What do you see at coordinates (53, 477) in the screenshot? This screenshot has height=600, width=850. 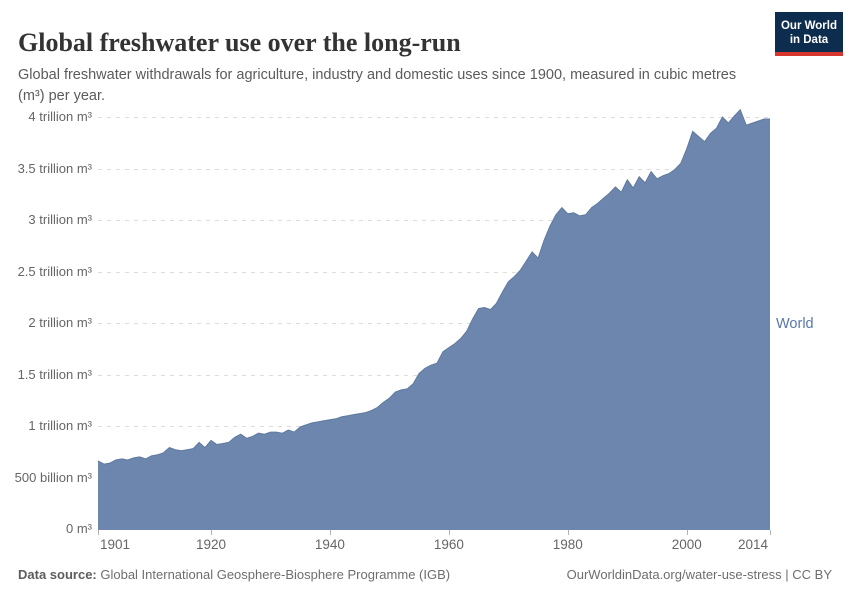 I see `y-axis-label: 500 billion m³` at bounding box center [53, 477].